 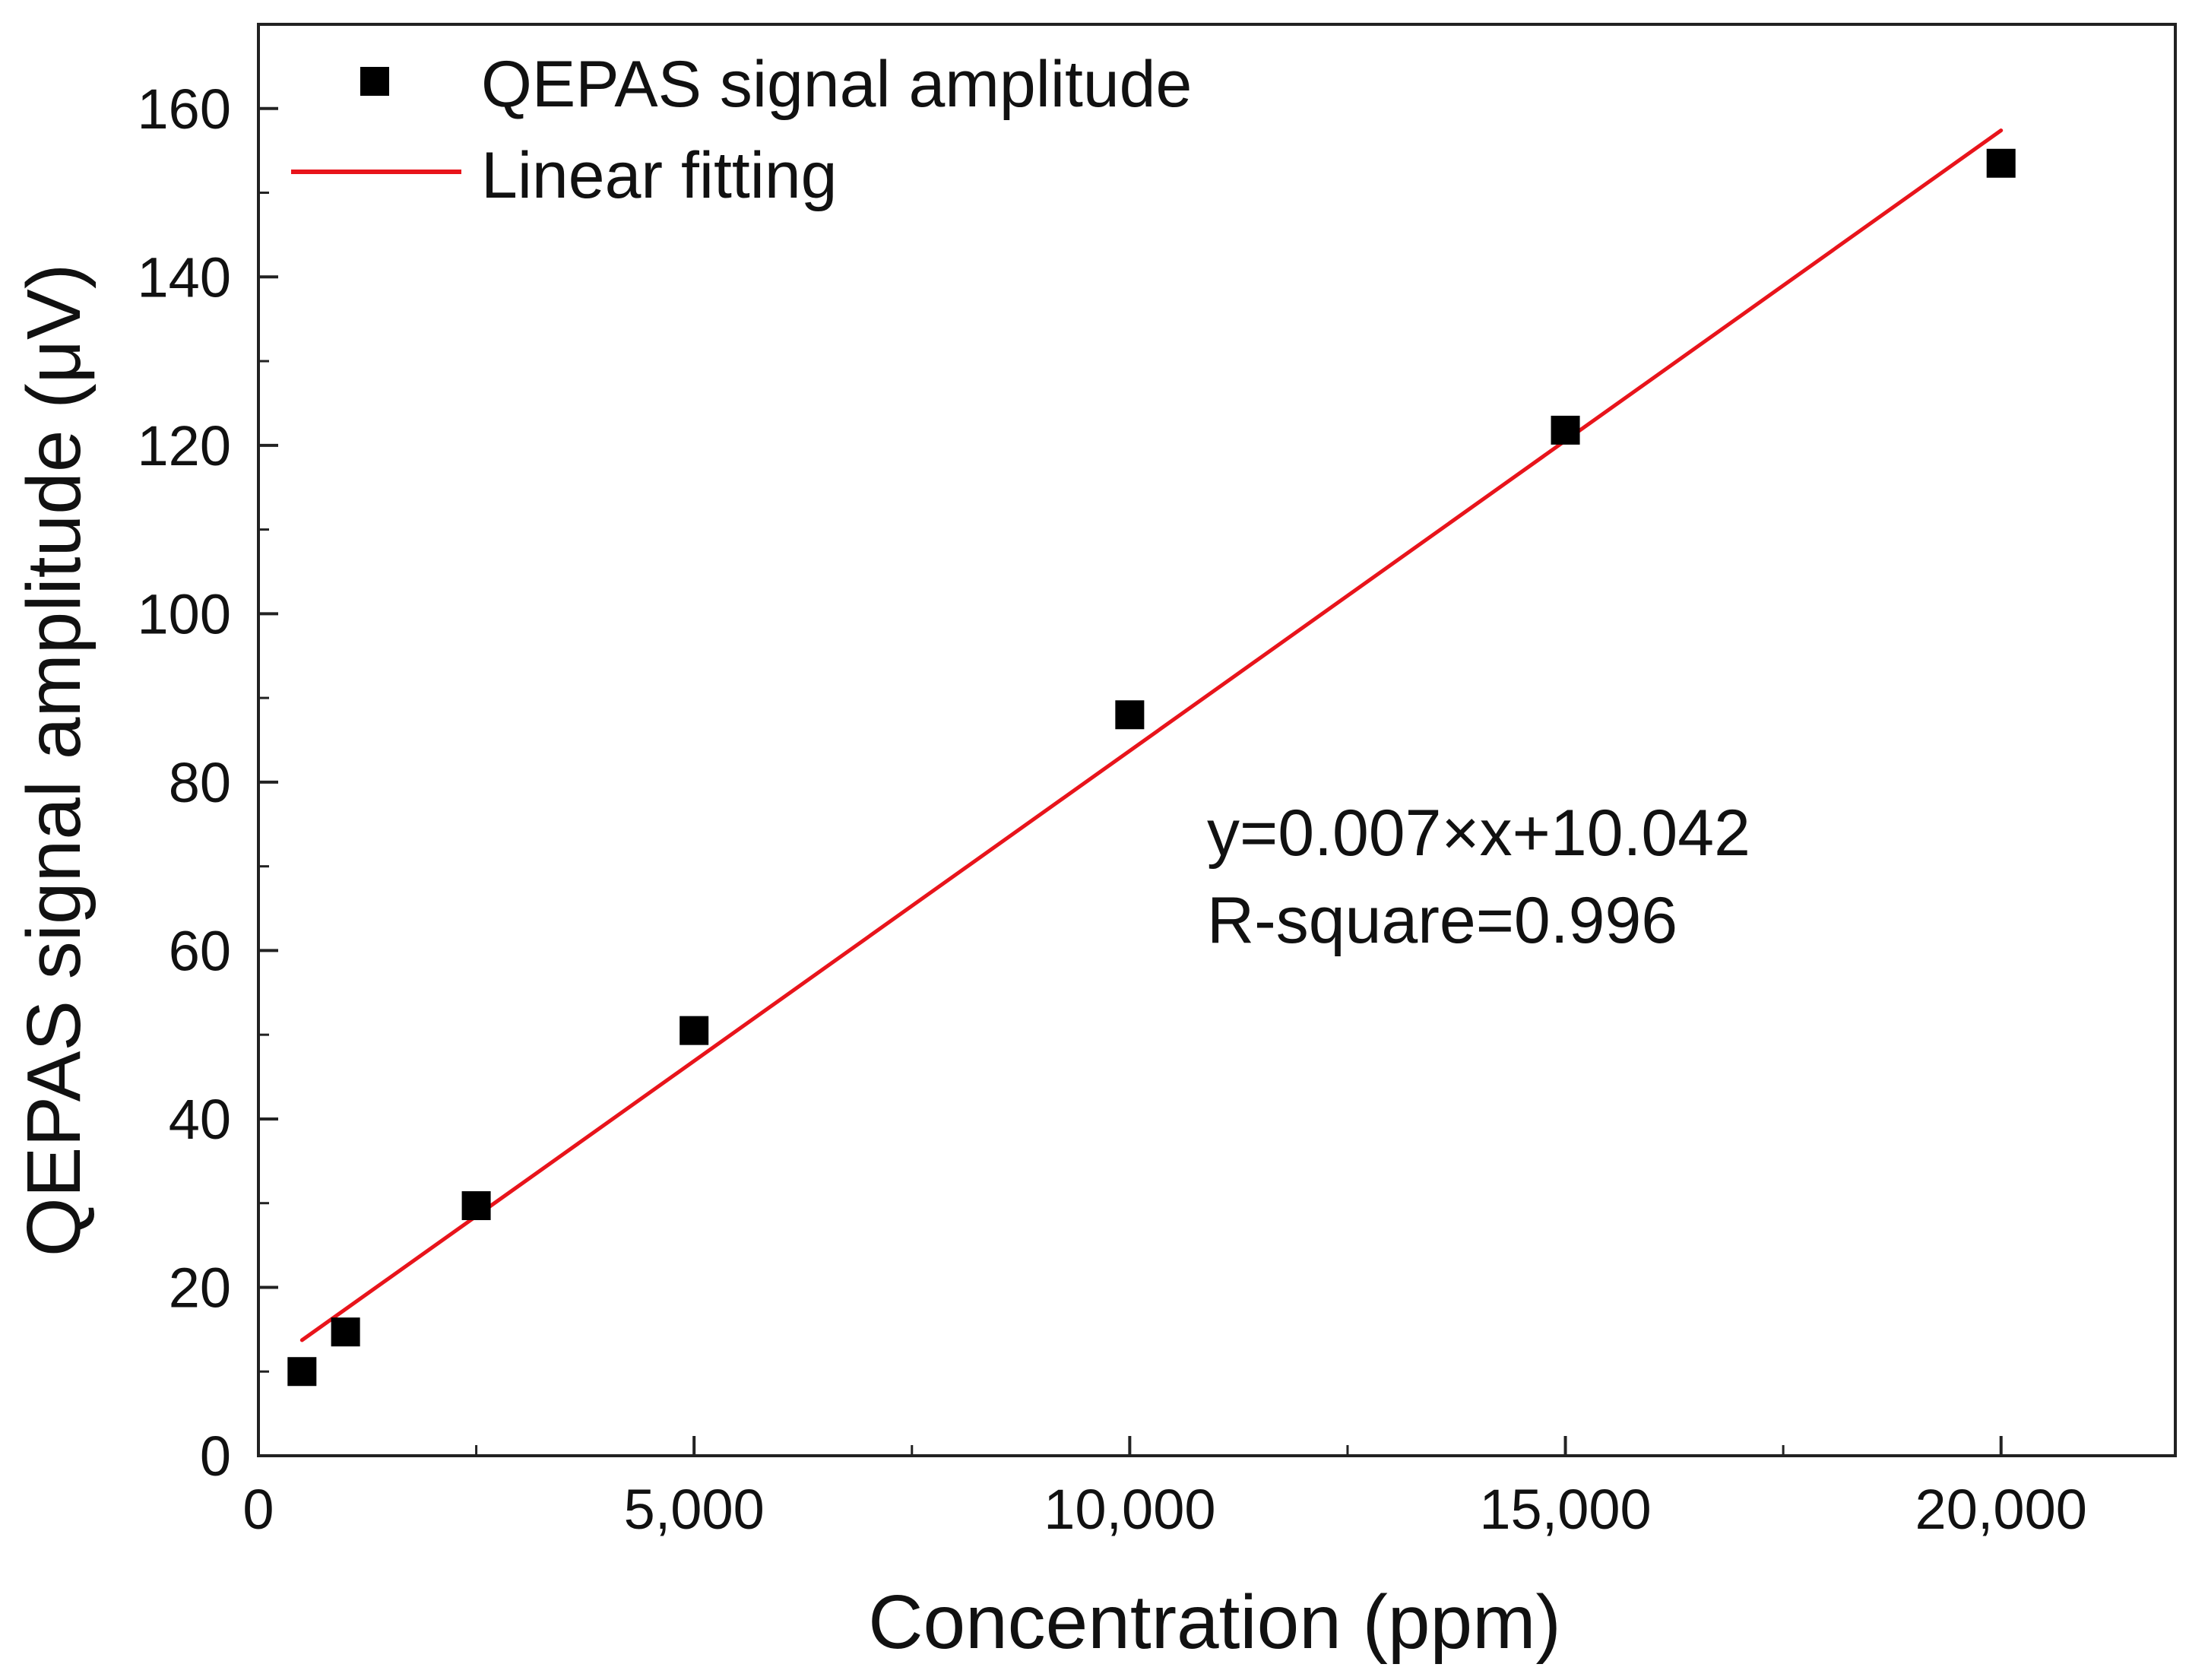 What do you see at coordinates (258, 1509) in the screenshot?
I see `x-tick-label: 0` at bounding box center [258, 1509].